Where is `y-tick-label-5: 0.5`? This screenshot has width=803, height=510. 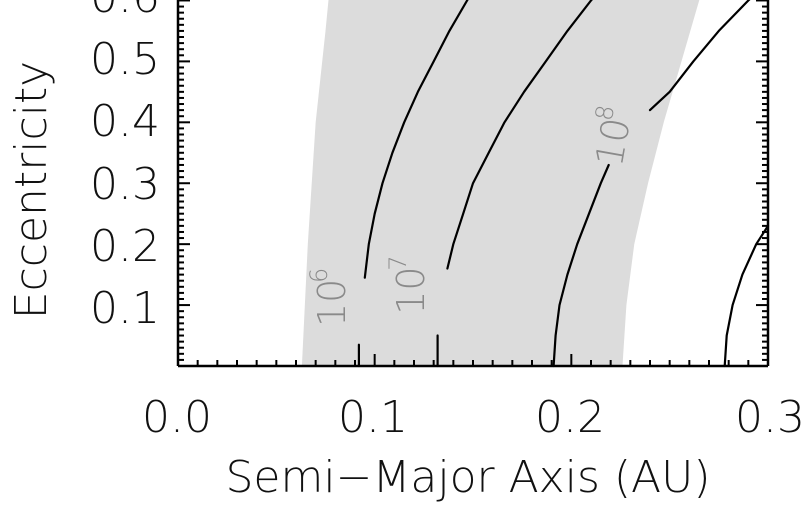 y-tick-label-5: 0.5 is located at coordinates (125, 59).